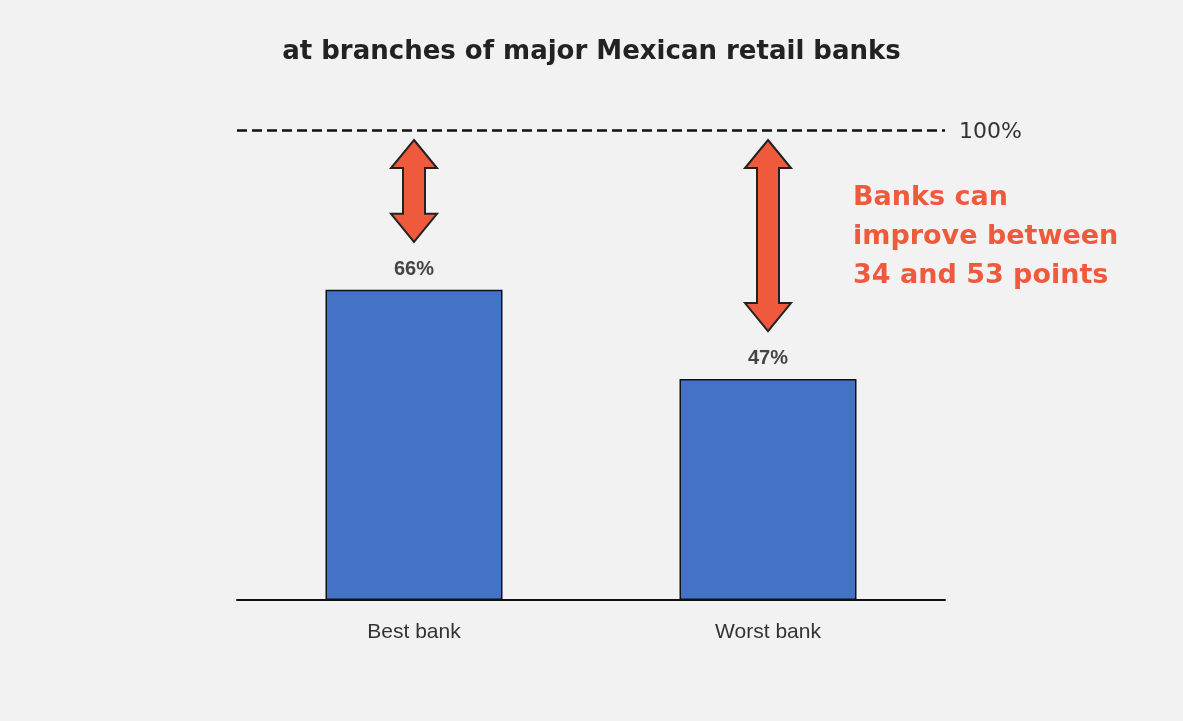 Image resolution: width=1183 pixels, height=721 pixels. What do you see at coordinates (990, 130) in the screenshot?
I see `ref-line-label: 100%` at bounding box center [990, 130].